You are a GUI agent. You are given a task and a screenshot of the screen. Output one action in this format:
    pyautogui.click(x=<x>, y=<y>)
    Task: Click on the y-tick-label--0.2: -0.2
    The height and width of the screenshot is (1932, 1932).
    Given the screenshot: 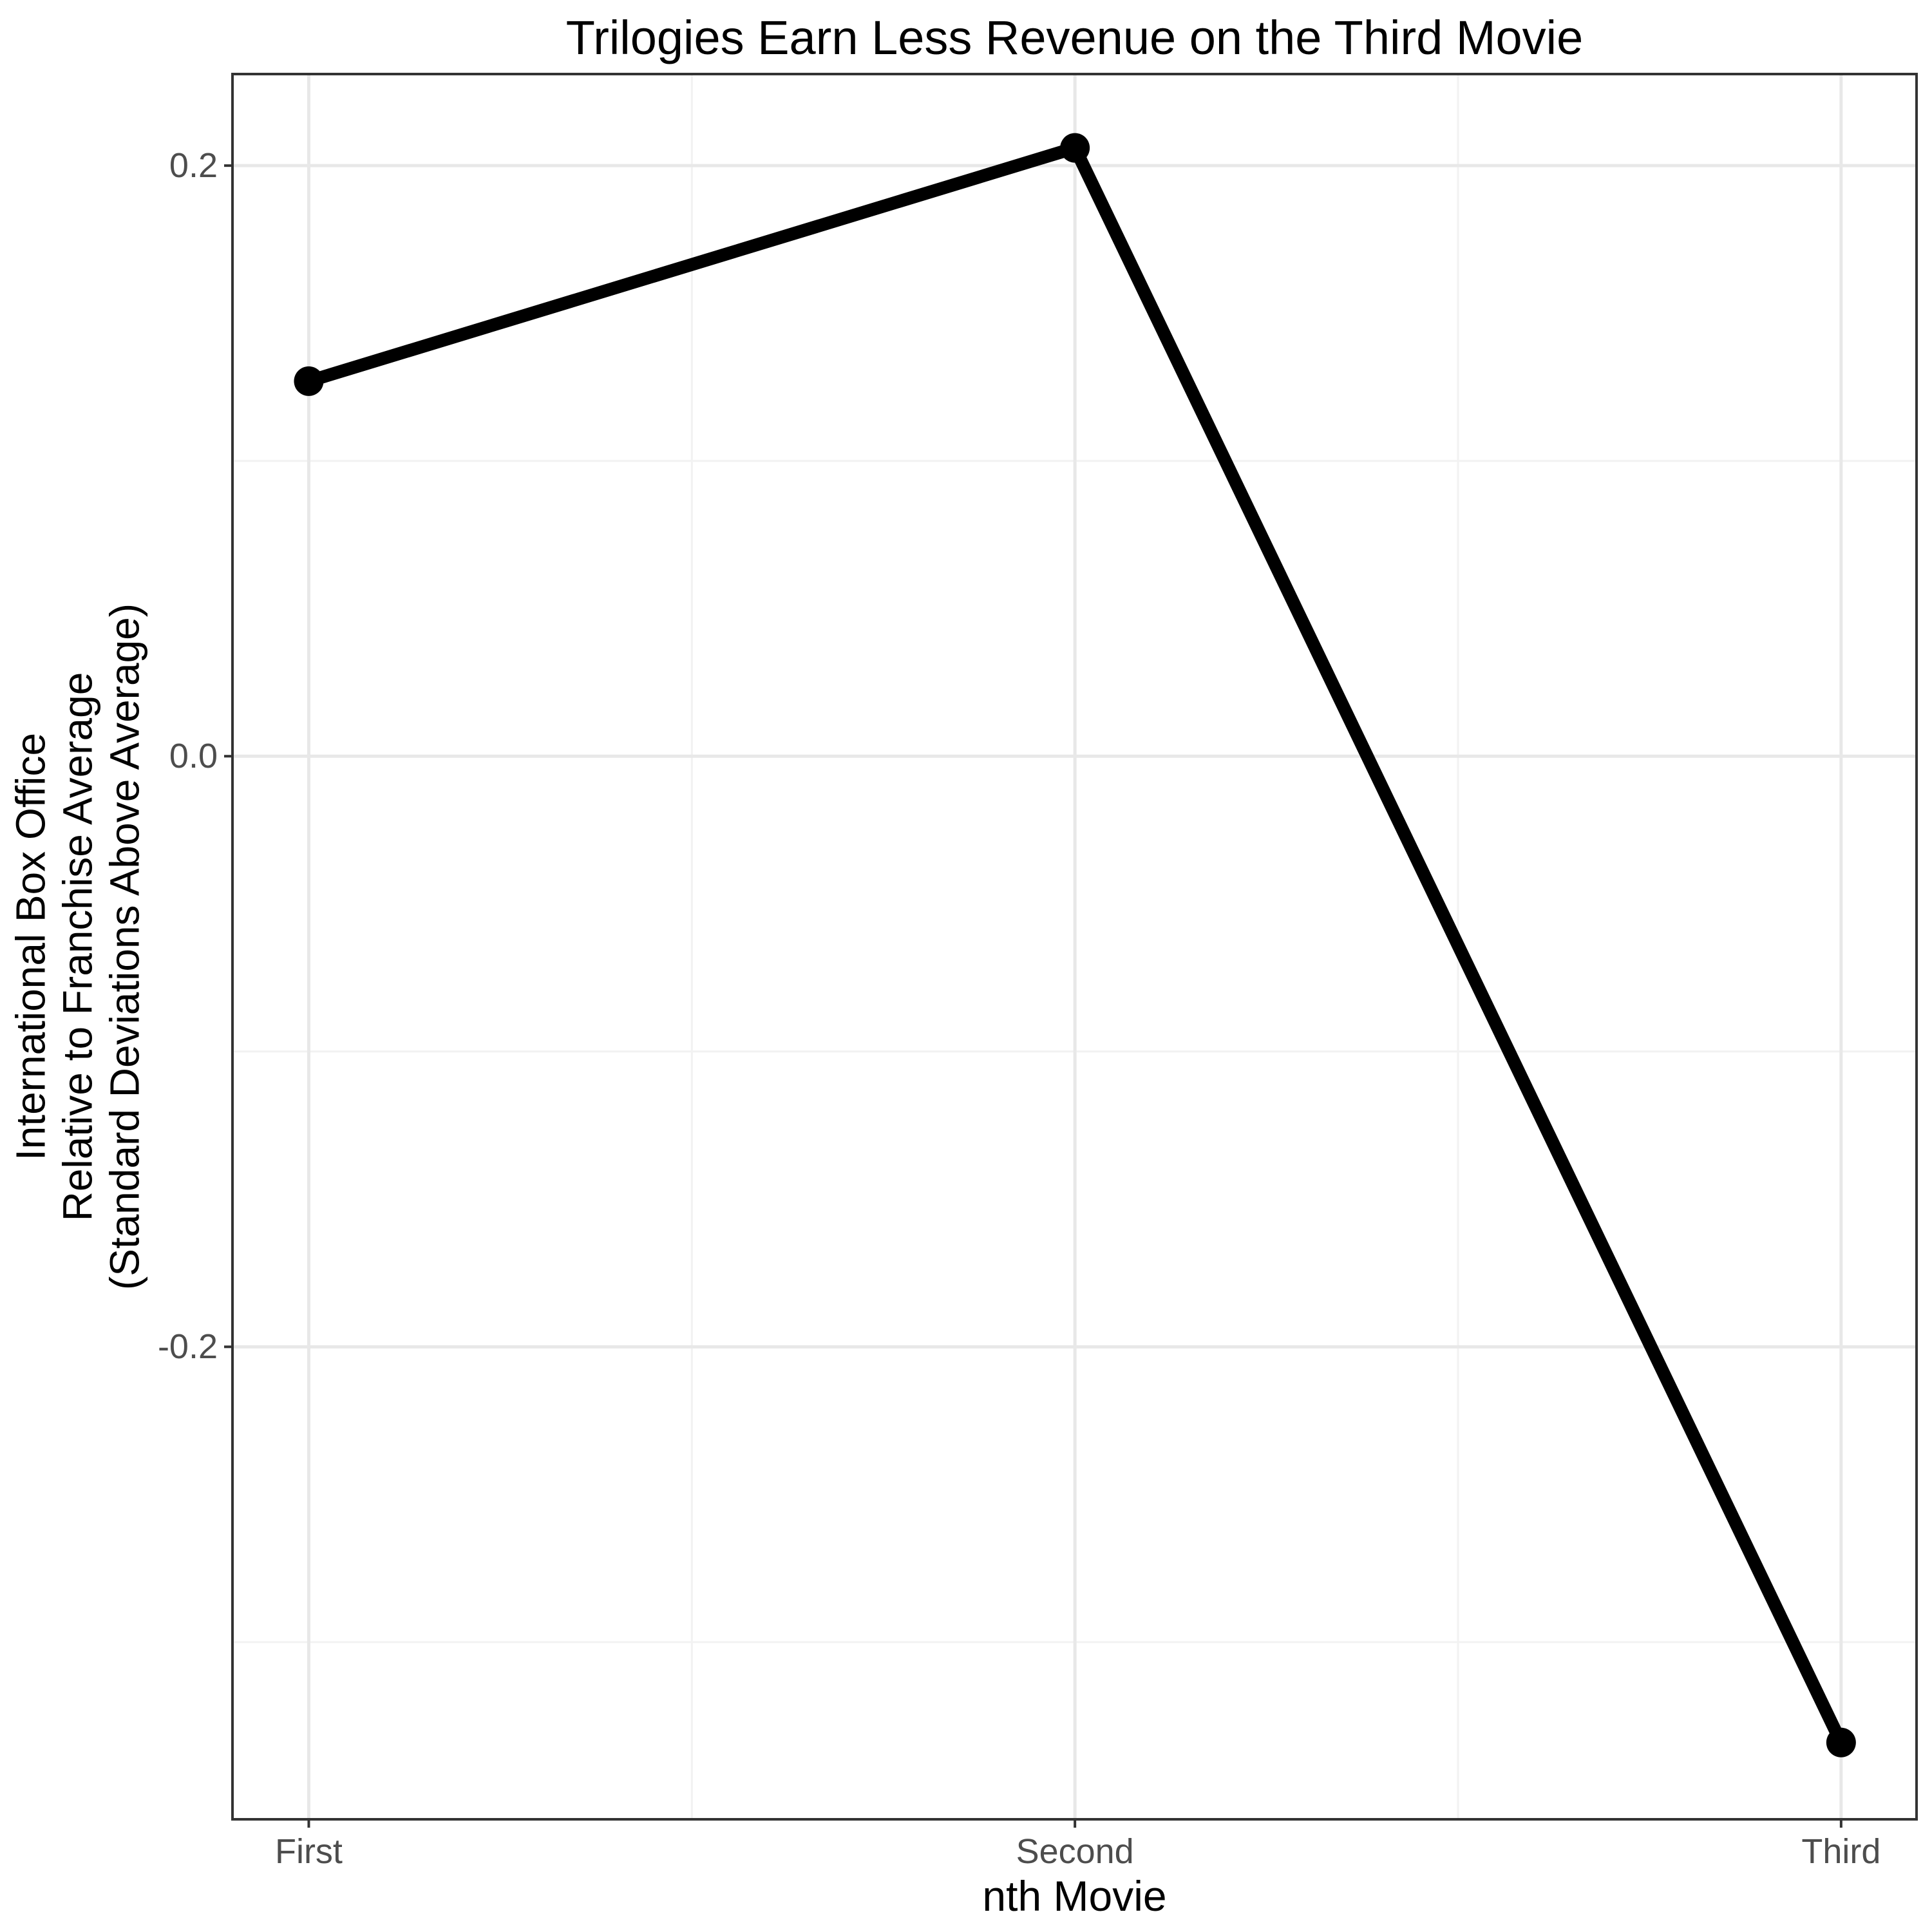 What is the action you would take?
    pyautogui.click(x=187, y=1347)
    